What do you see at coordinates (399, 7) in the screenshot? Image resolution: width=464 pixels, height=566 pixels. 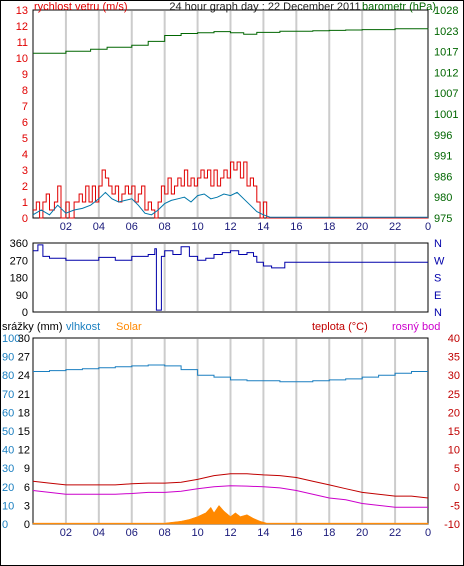 I see `barometer-axis-title: barometr (hPa)` at bounding box center [399, 7].